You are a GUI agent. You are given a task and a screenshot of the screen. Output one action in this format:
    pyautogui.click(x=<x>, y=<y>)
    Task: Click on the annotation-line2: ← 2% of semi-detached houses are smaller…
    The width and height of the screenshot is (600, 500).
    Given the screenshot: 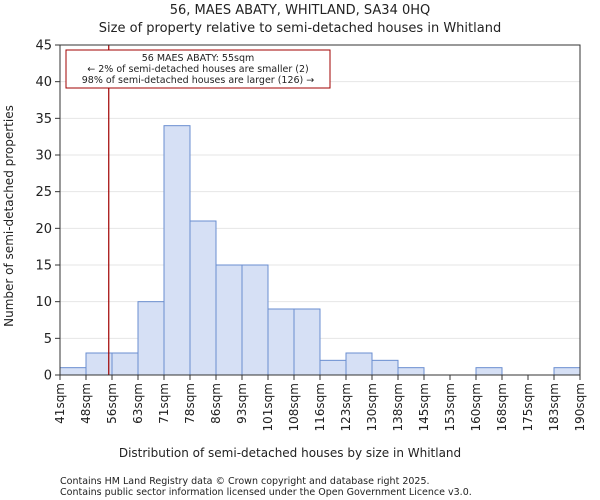 What is the action you would take?
    pyautogui.click(x=197, y=69)
    